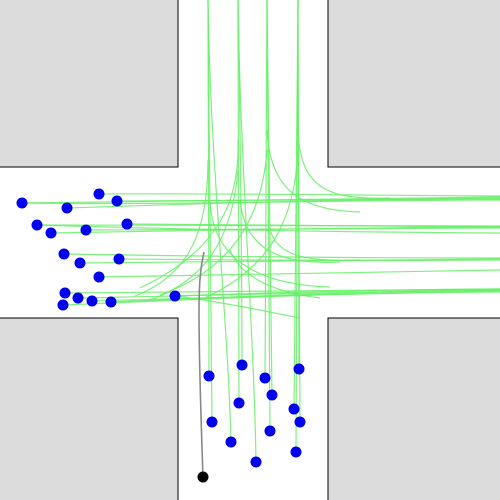  I want to click on ego-vehicle-marker, so click(203, 477).